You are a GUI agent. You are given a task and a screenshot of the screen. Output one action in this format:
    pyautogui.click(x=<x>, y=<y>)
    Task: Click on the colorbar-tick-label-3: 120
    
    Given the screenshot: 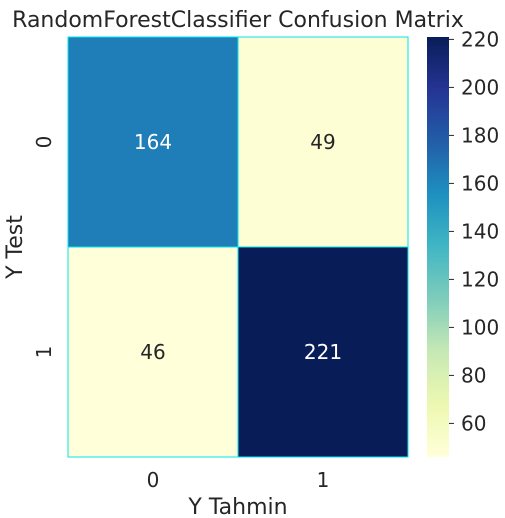 What is the action you would take?
    pyautogui.click(x=480, y=279)
    